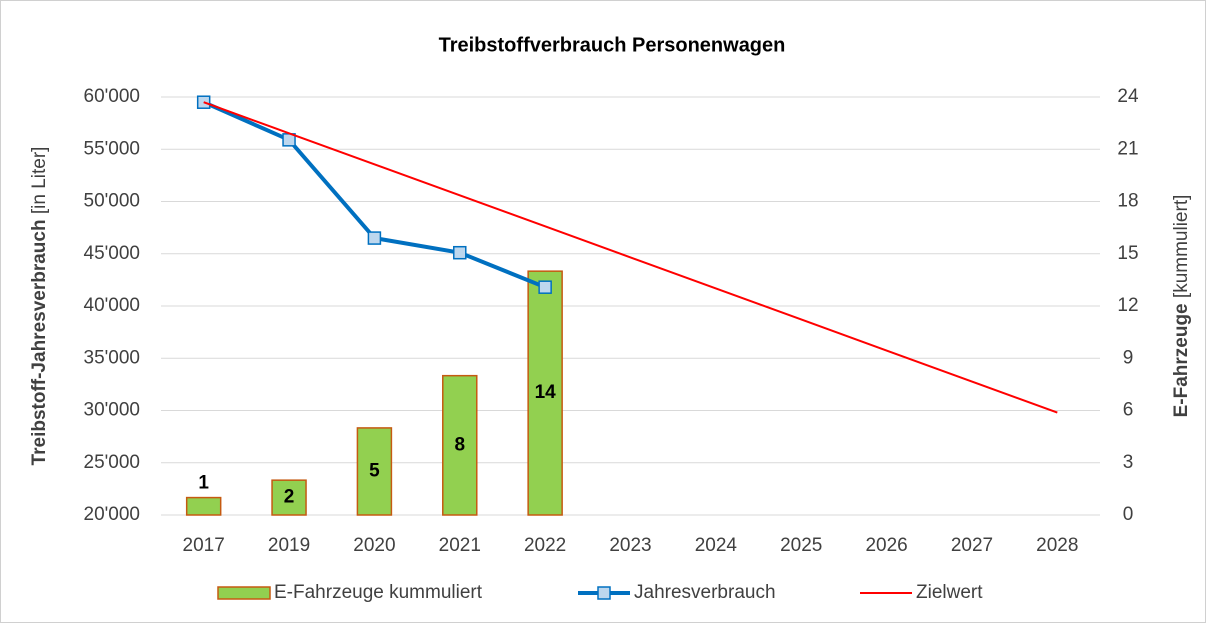 This screenshot has height=623, width=1206. What do you see at coordinates (630, 545) in the screenshot?
I see `x-tick-label: 2023` at bounding box center [630, 545].